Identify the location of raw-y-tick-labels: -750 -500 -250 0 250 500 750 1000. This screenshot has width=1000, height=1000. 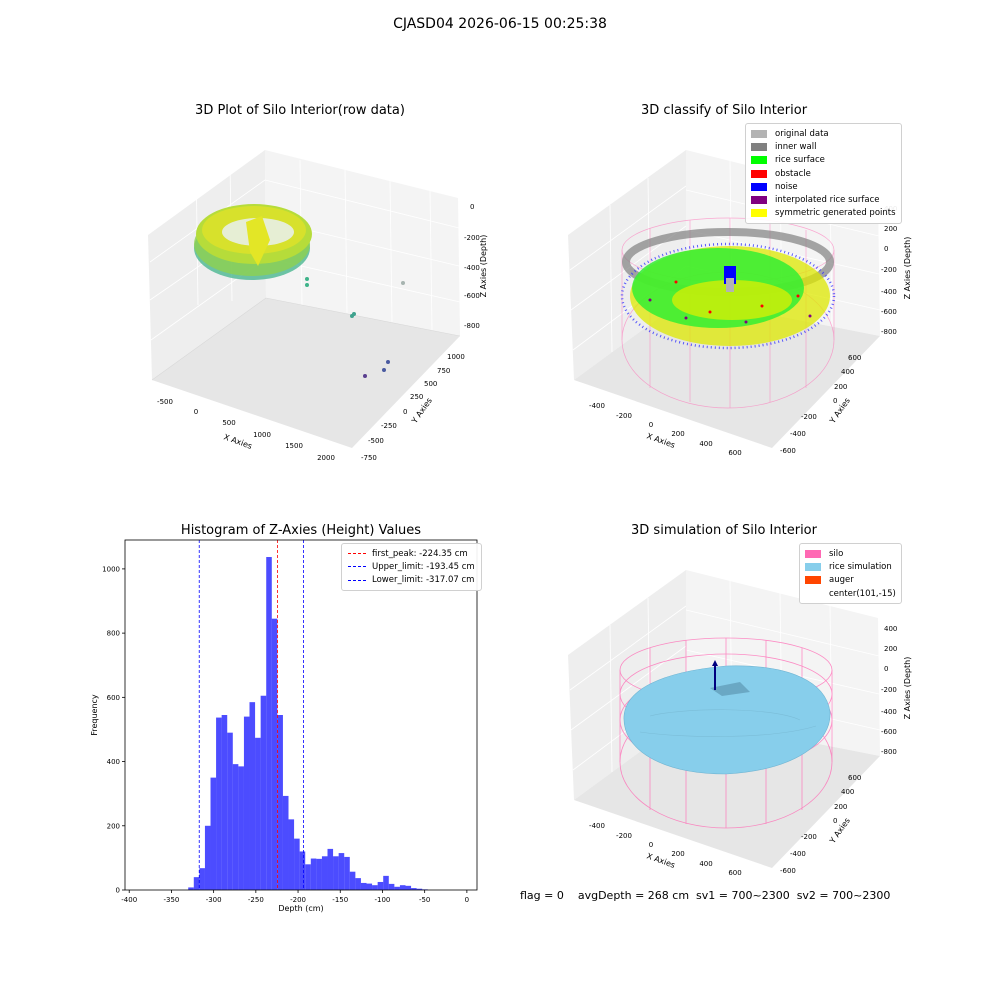
(413, 407).